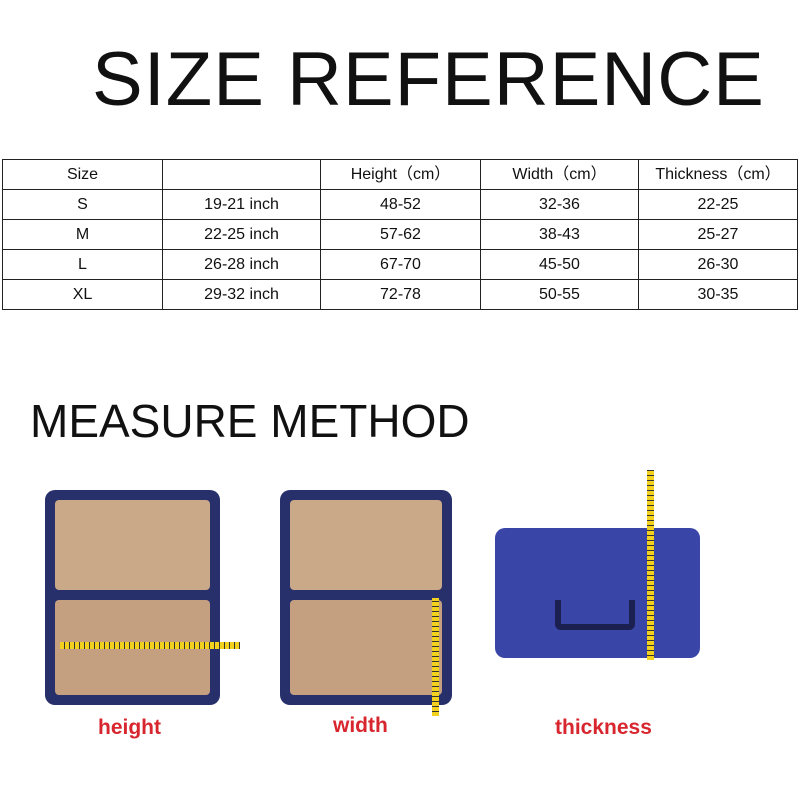  What do you see at coordinates (82, 294) in the screenshot?
I see `table-cell: XL` at bounding box center [82, 294].